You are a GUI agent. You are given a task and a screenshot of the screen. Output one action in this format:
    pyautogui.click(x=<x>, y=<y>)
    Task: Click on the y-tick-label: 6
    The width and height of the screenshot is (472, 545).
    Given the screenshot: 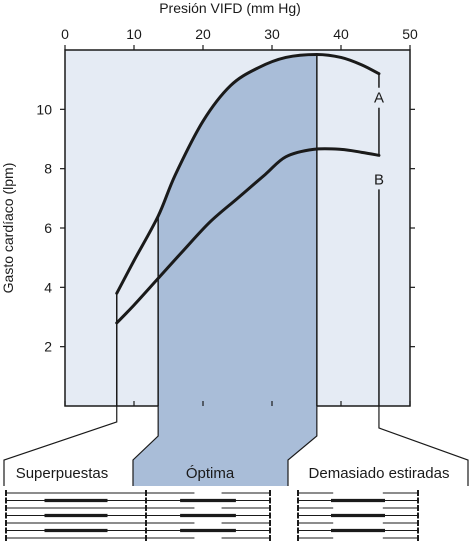 What is the action you would take?
    pyautogui.click(x=48, y=228)
    